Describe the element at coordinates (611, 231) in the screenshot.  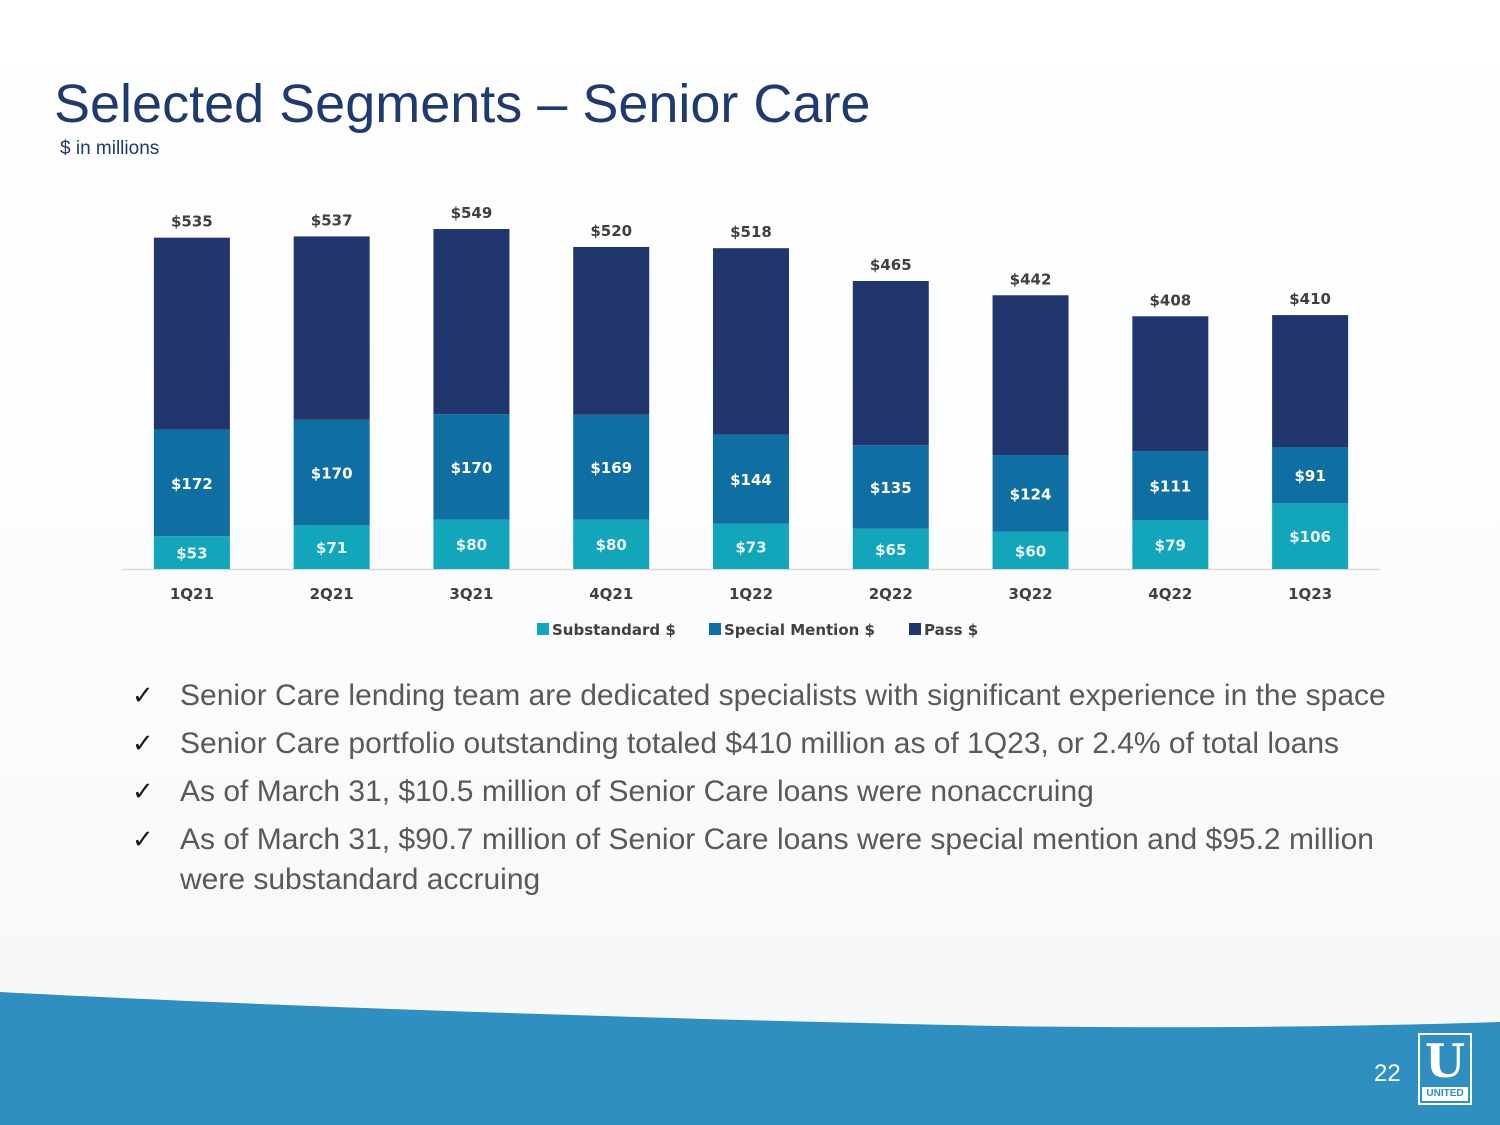
I see `total-label: $520` at that location.